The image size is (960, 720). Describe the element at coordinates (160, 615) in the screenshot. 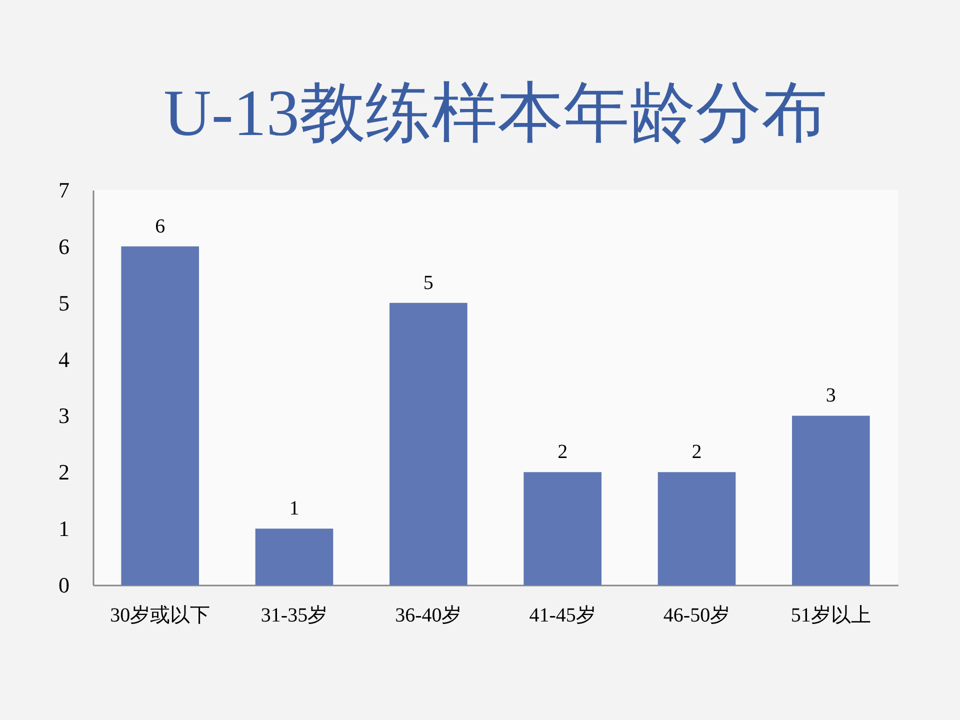

I see `x-tick-label: 30岁或以下` at that location.